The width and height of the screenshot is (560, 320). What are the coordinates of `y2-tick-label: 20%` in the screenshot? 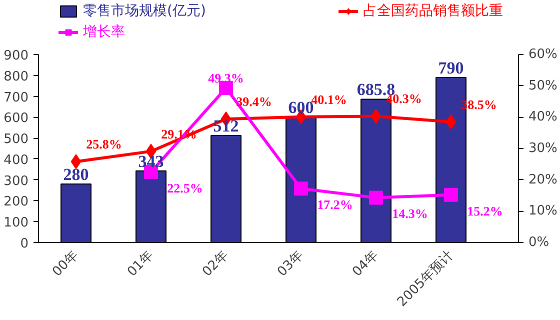 It's located at (543, 180).